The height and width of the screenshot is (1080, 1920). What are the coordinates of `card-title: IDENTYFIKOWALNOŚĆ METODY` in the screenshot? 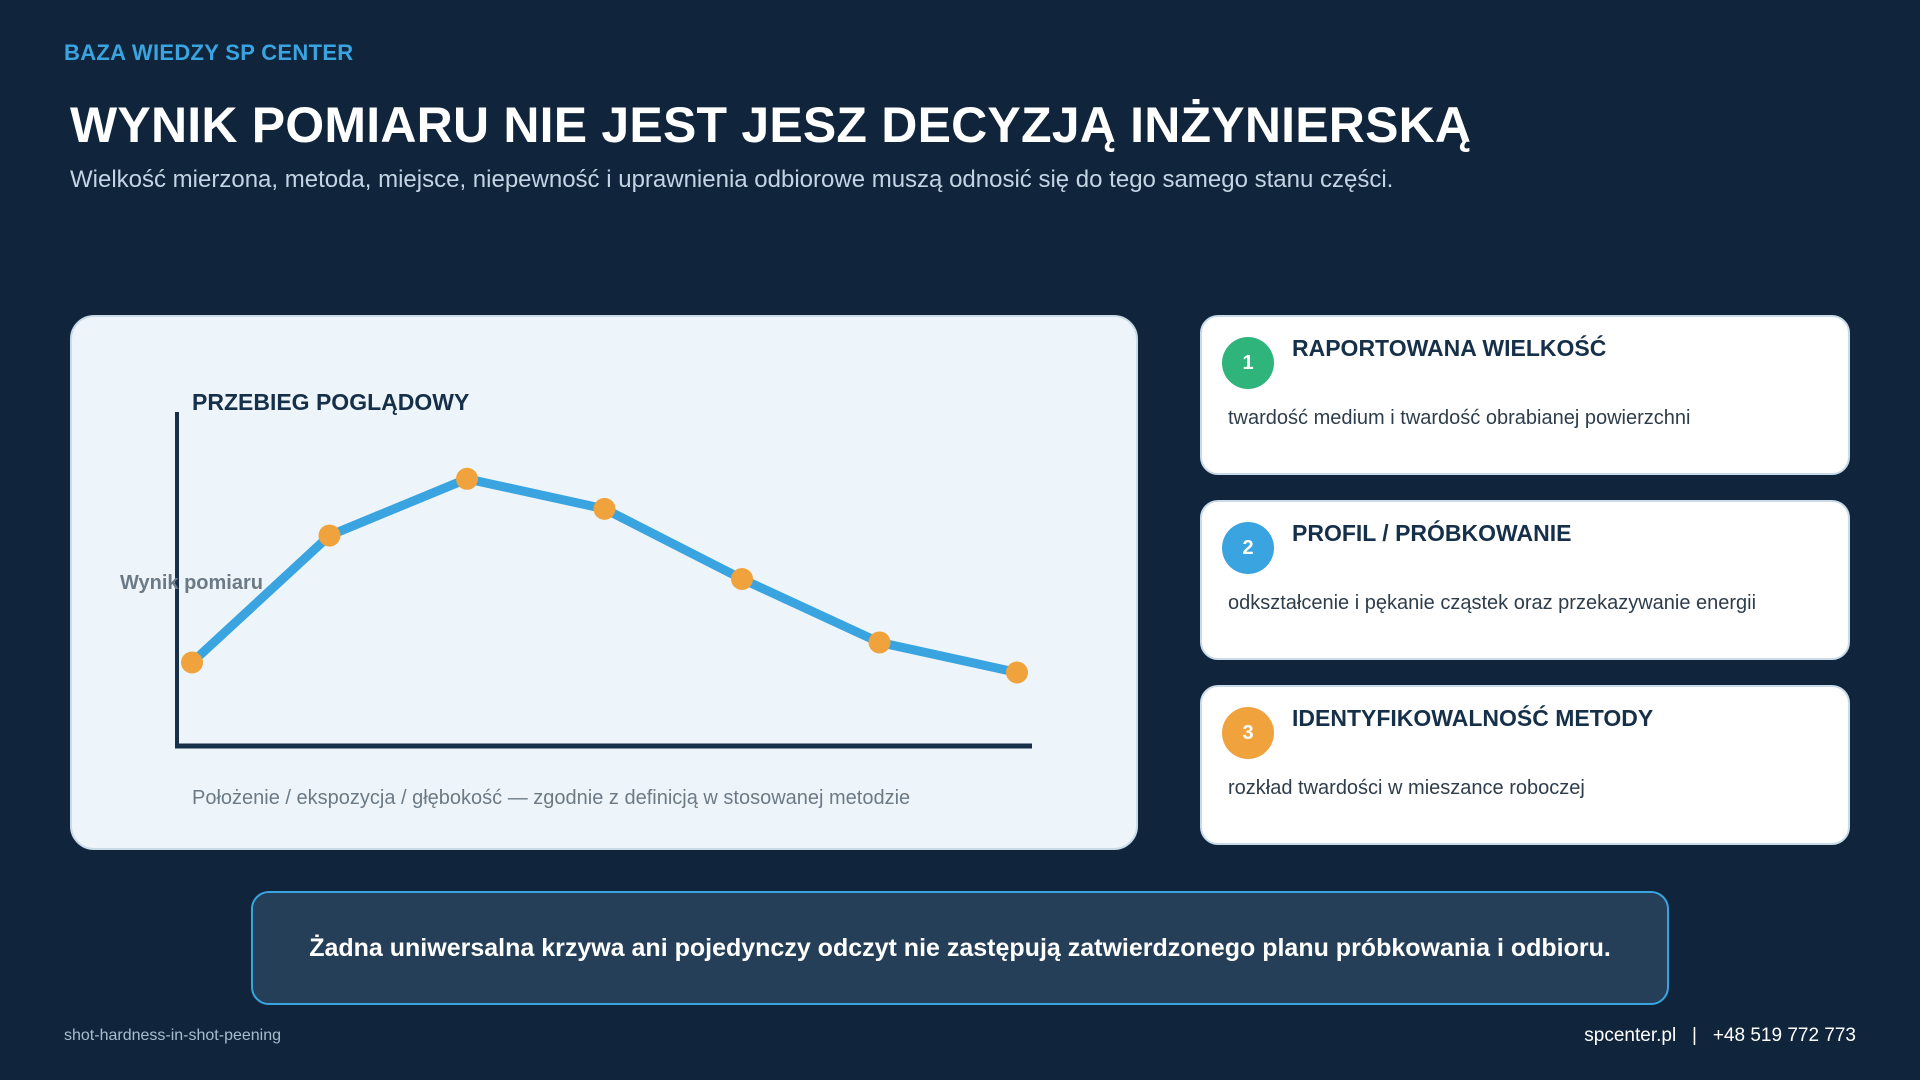 It's located at (1473, 718).